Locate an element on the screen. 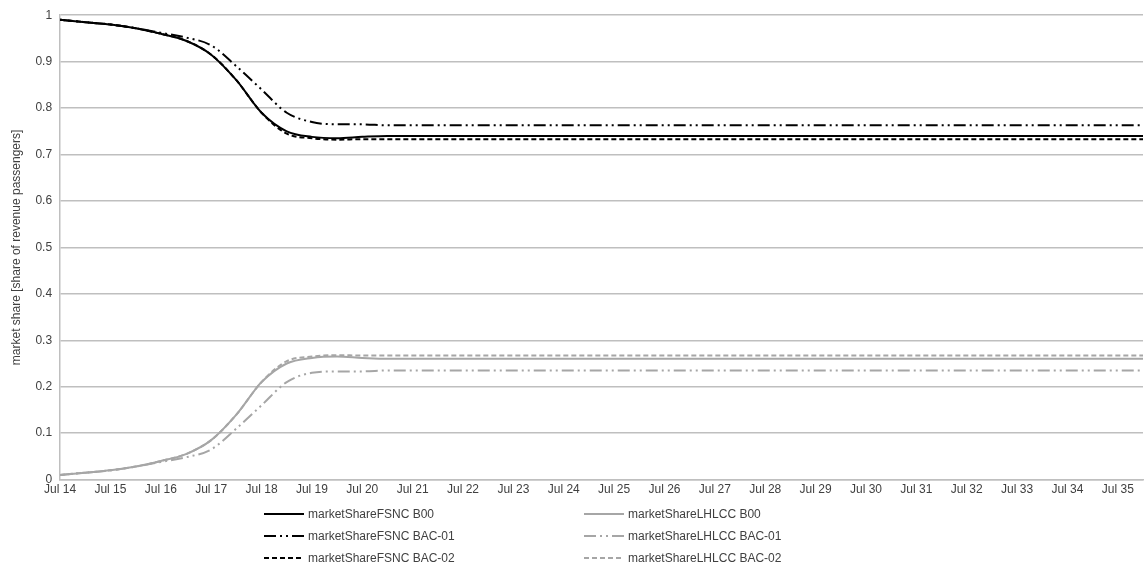  x-tick-label: Jul 28 is located at coordinates (765, 489).